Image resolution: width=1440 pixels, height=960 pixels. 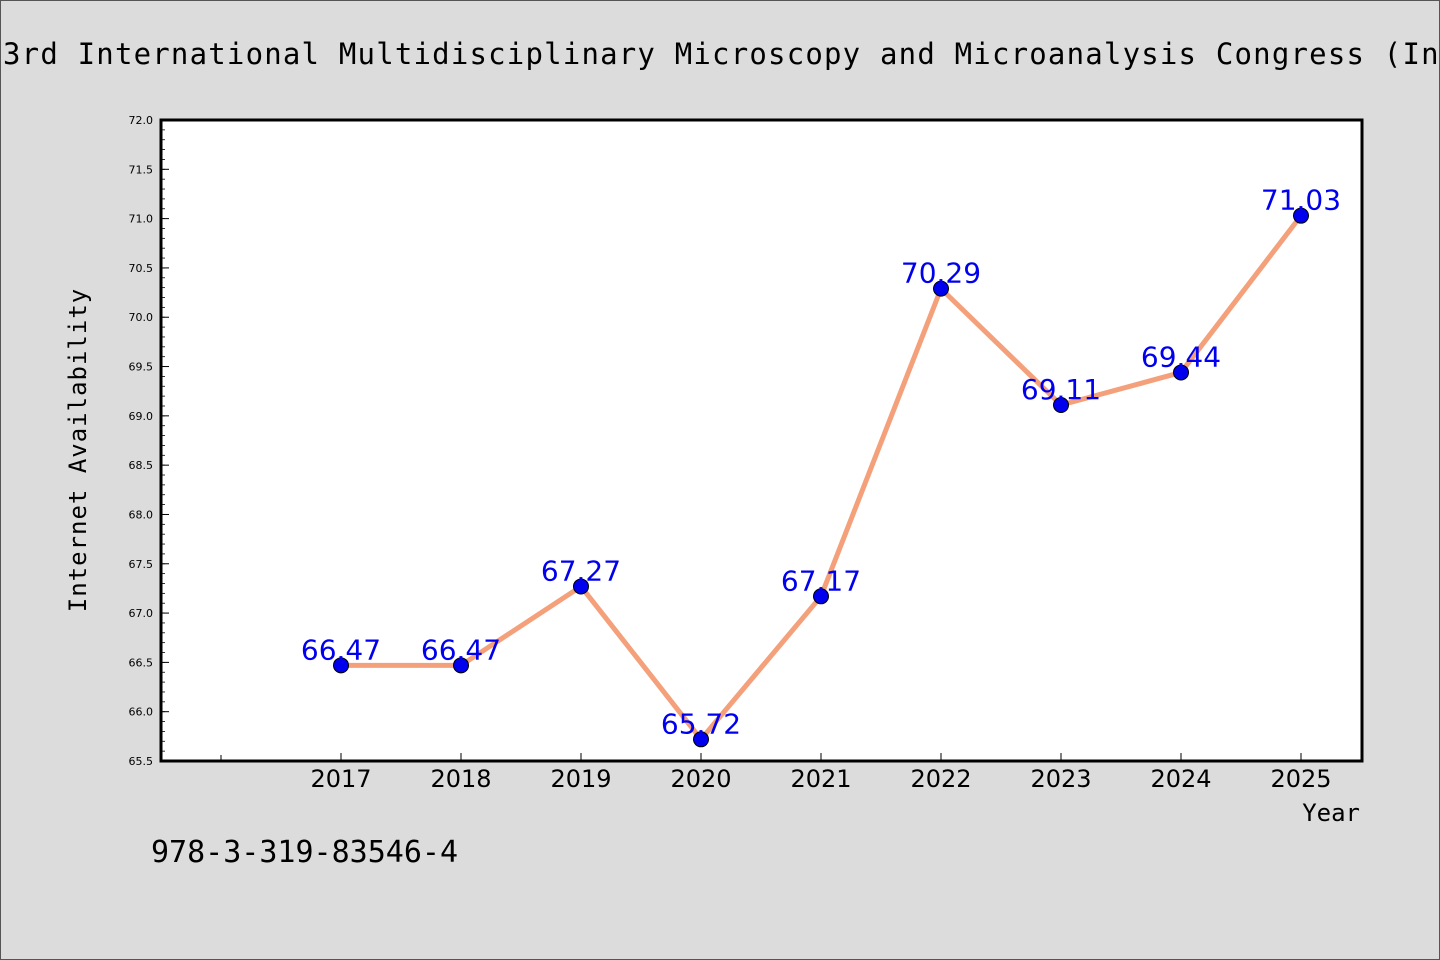 What do you see at coordinates (141, 367) in the screenshot?
I see `y-tick-label: 69.5` at bounding box center [141, 367].